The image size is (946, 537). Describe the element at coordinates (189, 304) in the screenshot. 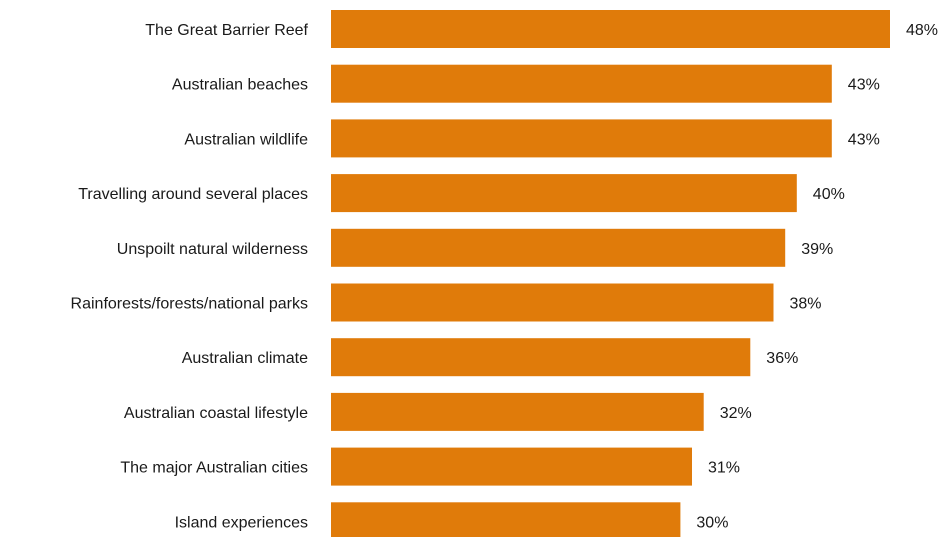

I see `category-label: Rainforests/forests/national parks` at that location.